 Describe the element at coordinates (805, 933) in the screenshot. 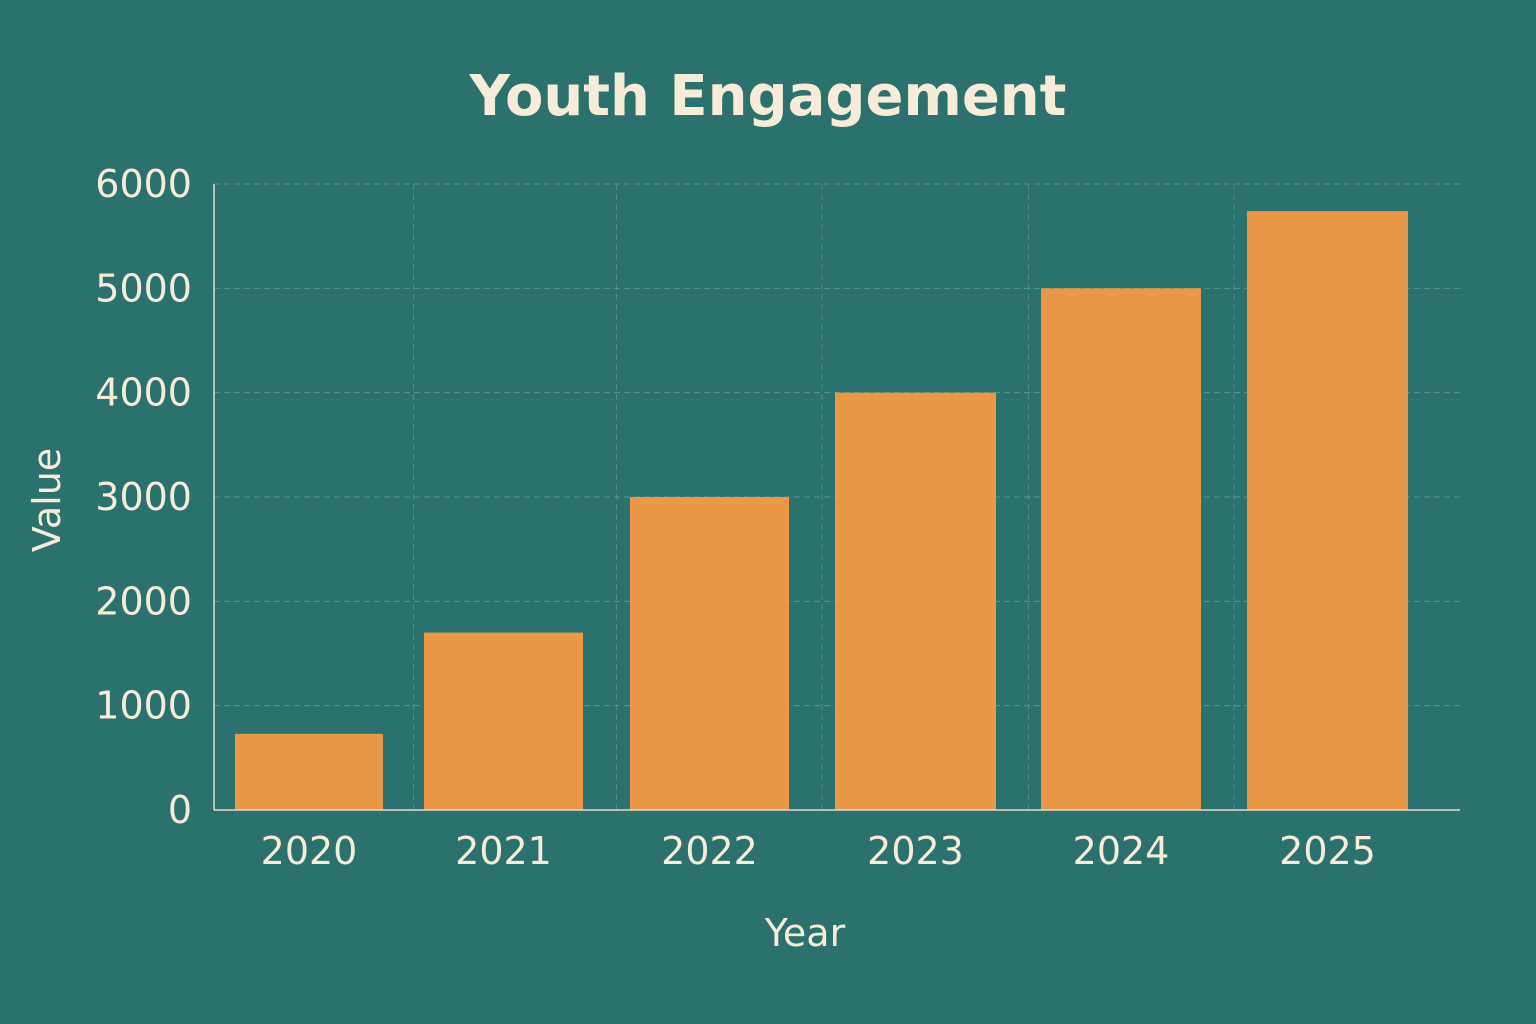

I see `x-axis-label: Year` at that location.